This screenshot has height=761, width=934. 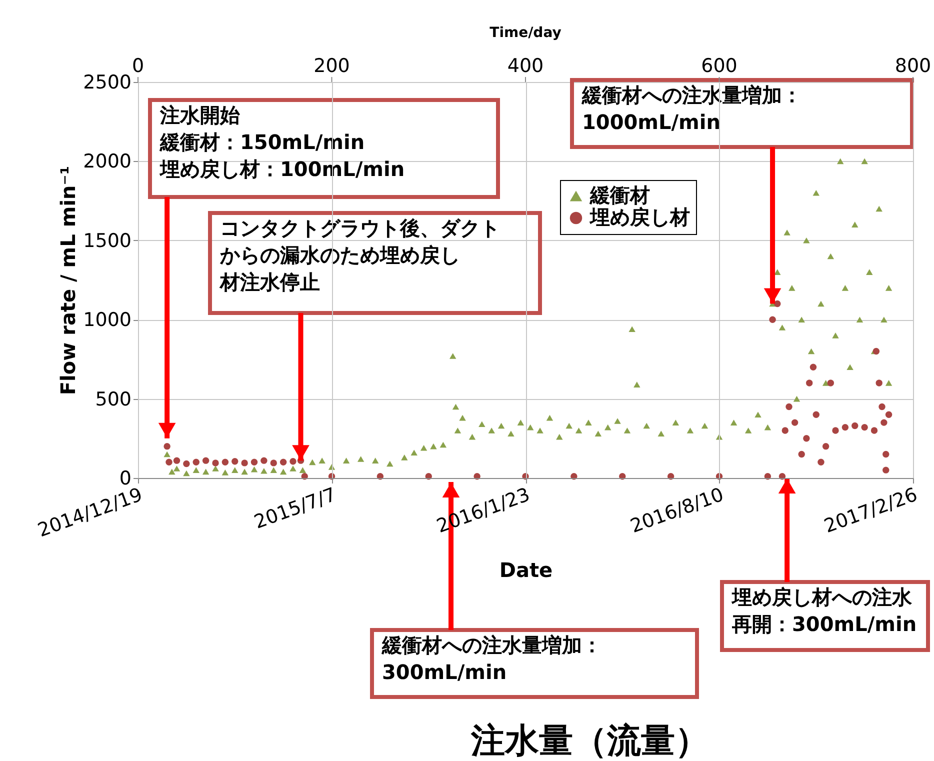 I want to click on y-tick-label: 0, so click(x=125, y=479).